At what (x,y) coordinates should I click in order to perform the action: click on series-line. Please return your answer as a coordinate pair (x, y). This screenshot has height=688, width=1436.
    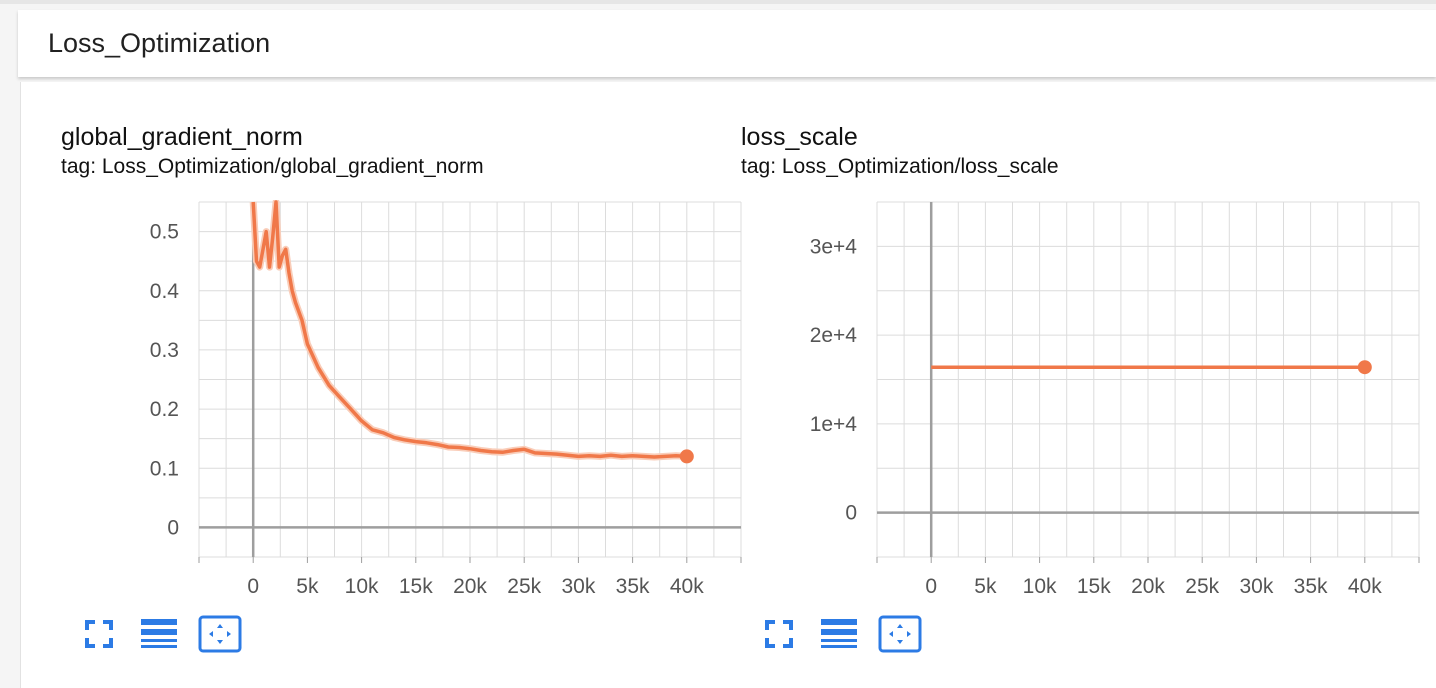
    Looking at the image, I should click on (469, 329).